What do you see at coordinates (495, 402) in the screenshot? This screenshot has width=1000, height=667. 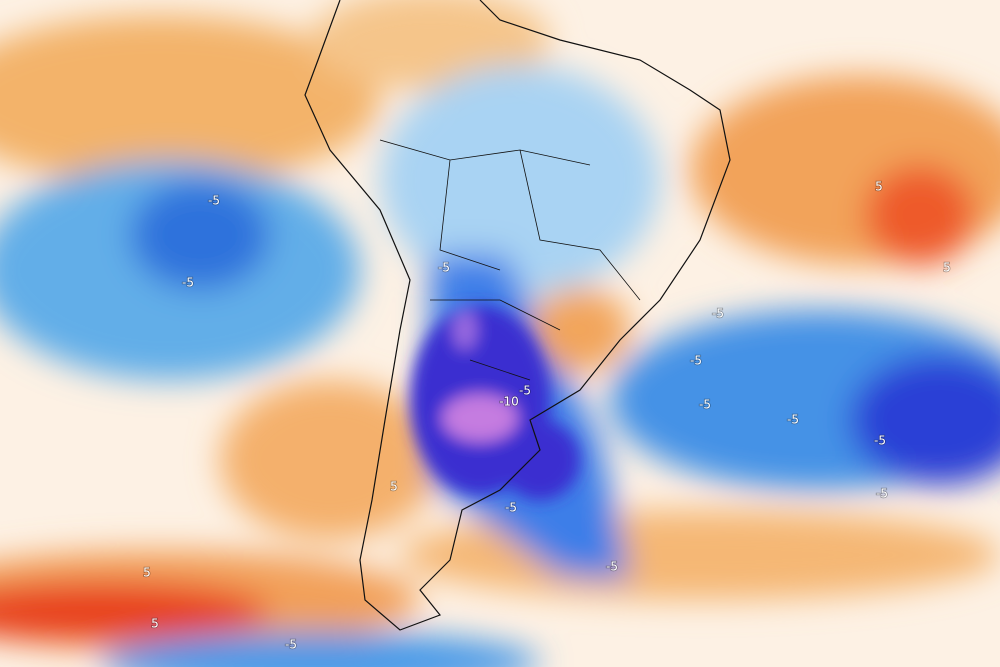 I see `anomaly-core` at bounding box center [495, 402].